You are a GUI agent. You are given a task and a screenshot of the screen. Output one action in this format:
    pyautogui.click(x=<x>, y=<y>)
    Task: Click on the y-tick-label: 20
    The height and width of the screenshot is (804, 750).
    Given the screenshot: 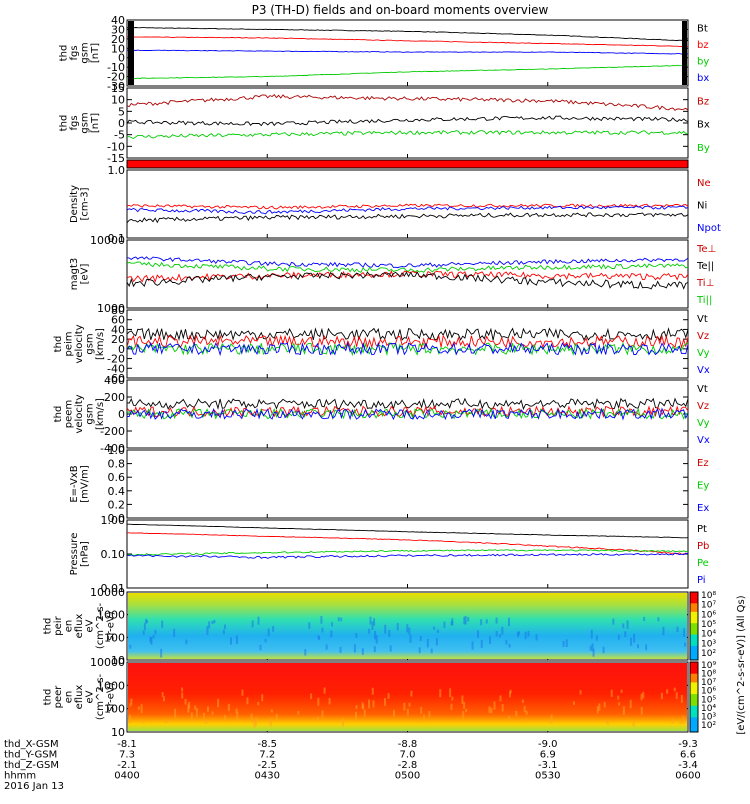 What is the action you would take?
    pyautogui.click(x=118, y=39)
    